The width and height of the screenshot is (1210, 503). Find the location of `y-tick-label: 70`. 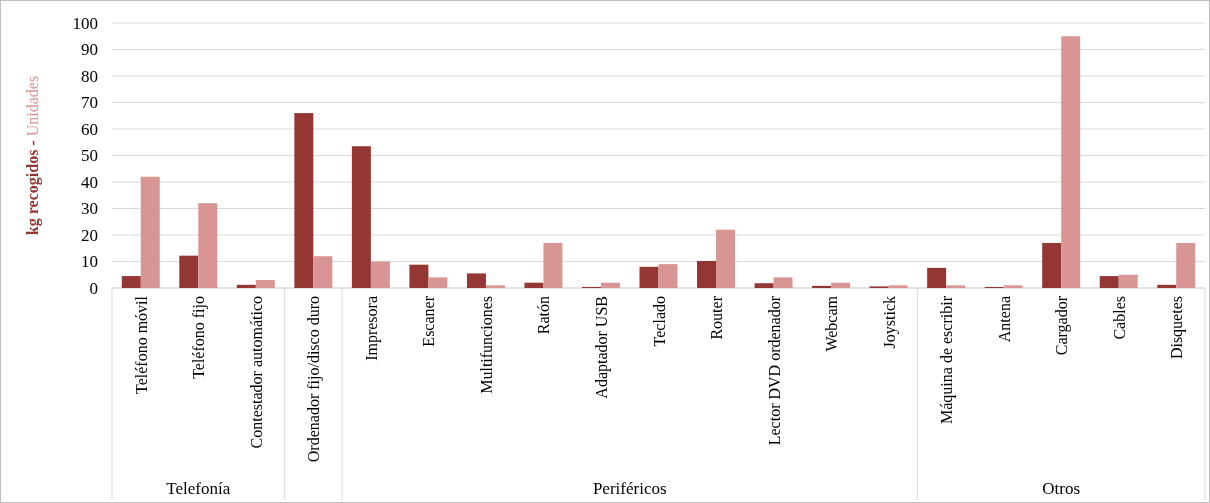

y-tick-label: 70 is located at coordinates (89, 103).